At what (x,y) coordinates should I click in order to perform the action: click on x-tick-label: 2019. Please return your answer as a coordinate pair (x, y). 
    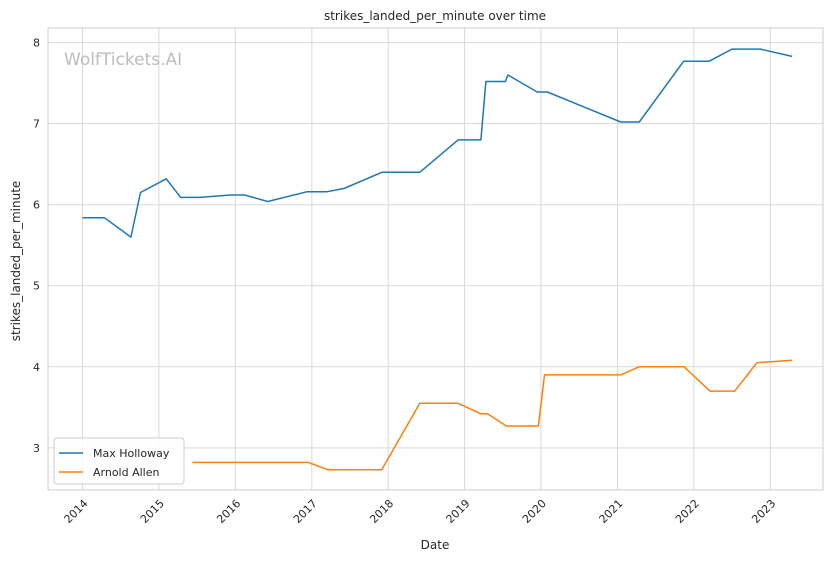
    Looking at the image, I should click on (458, 511).